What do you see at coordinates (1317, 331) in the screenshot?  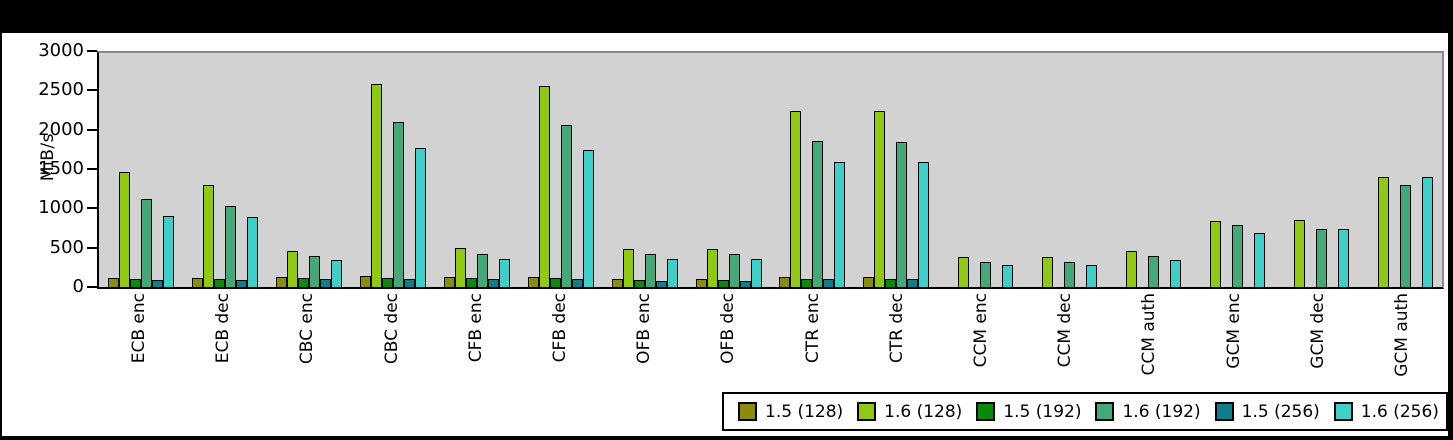 I see `x-tick-label: GCM dec` at bounding box center [1317, 331].